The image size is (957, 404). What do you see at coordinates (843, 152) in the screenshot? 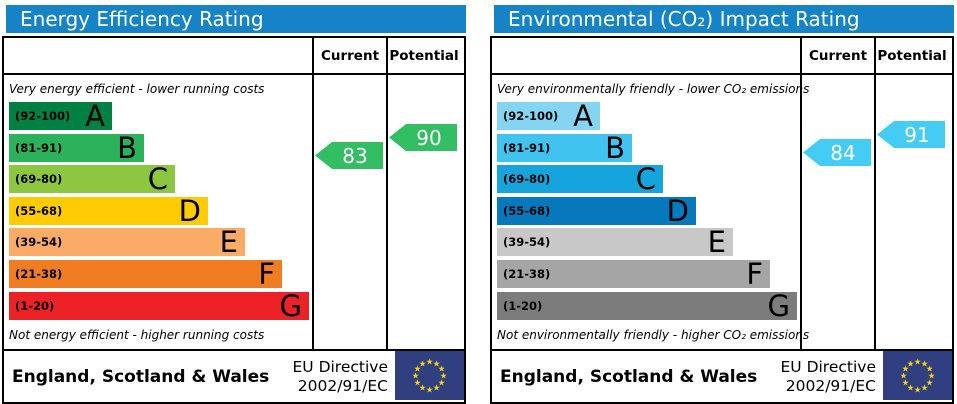
I see `rating-value: 84` at bounding box center [843, 152].